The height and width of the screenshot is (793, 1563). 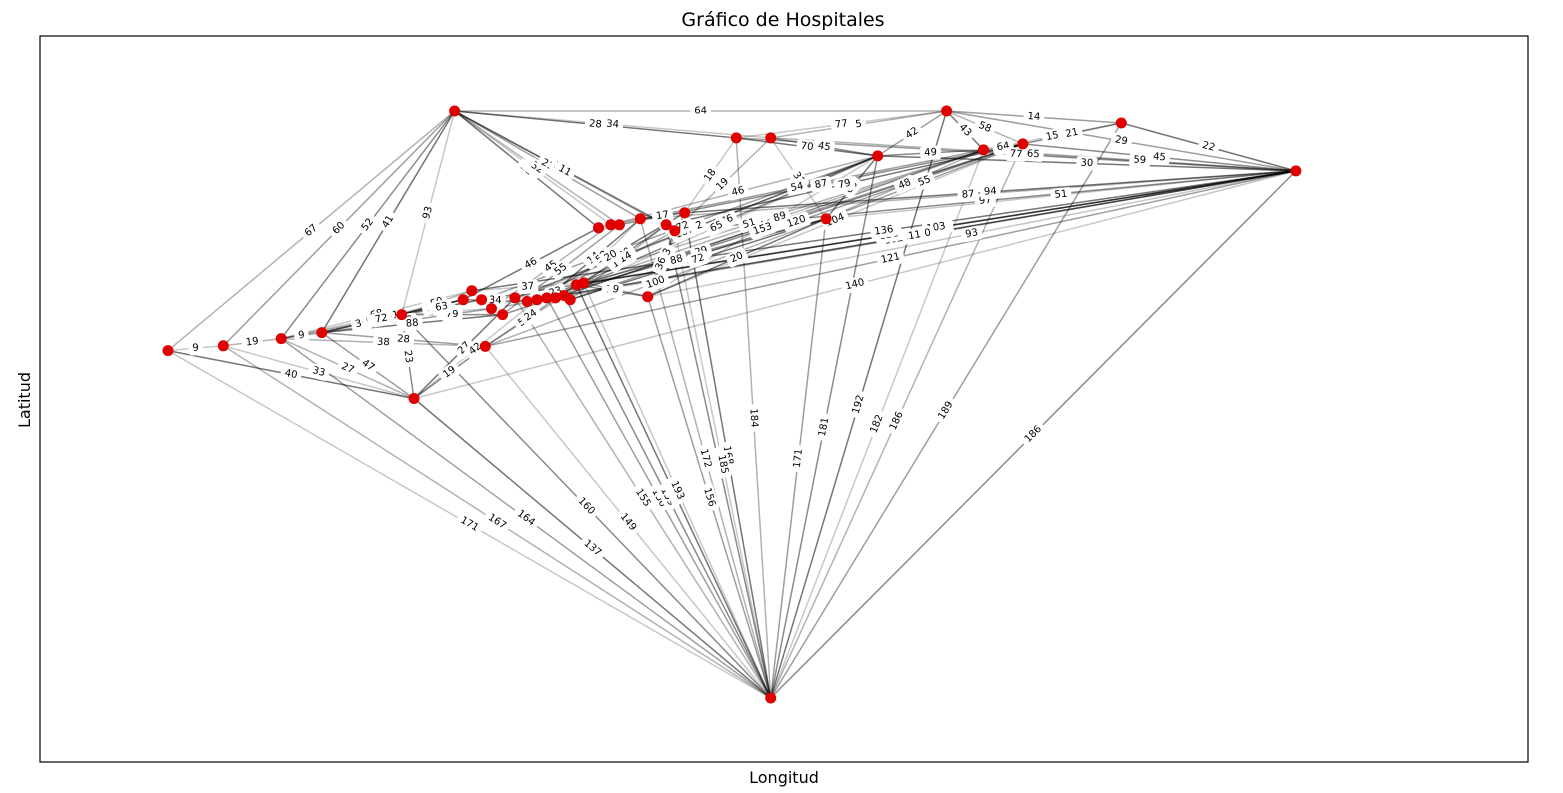 I want to click on edge-label: 55, so click(x=924, y=181).